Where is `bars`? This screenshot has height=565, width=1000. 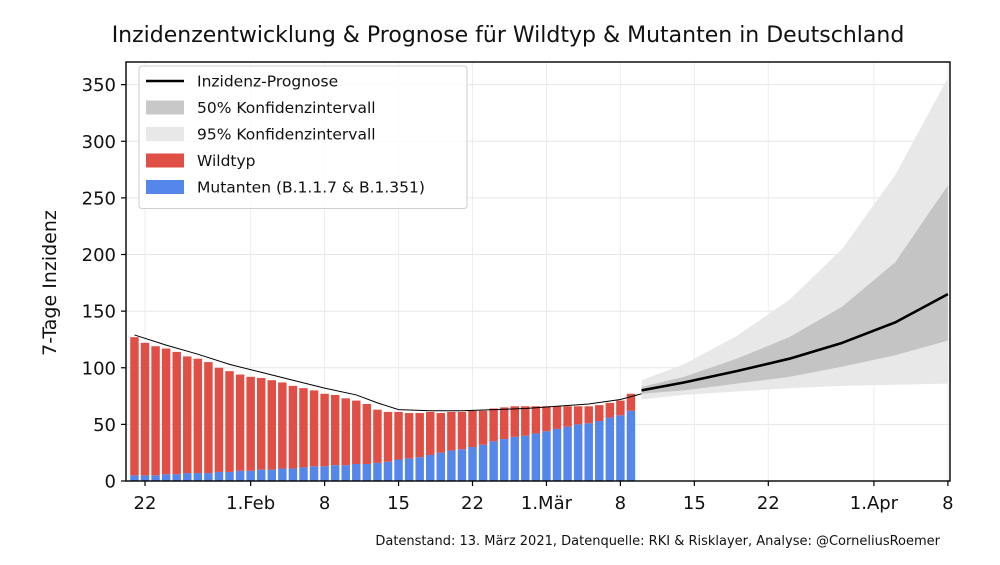 bars is located at coordinates (383, 409).